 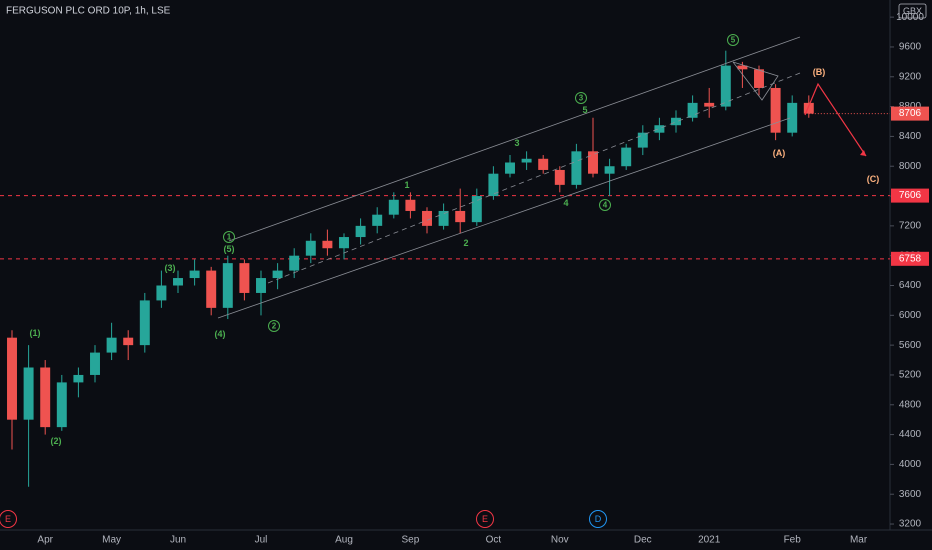 I want to click on y-tick-label: 9200, so click(x=910, y=76).